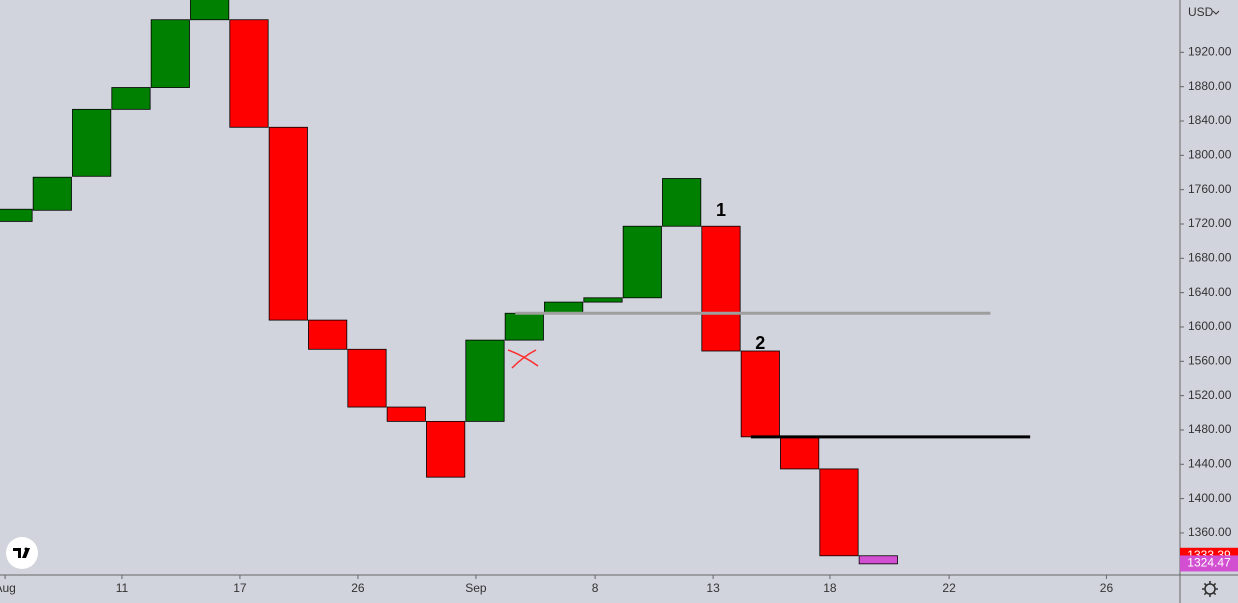 The image size is (1238, 603). What do you see at coordinates (1210, 86) in the screenshot?
I see `y-tick-label: 1880.00` at bounding box center [1210, 86].